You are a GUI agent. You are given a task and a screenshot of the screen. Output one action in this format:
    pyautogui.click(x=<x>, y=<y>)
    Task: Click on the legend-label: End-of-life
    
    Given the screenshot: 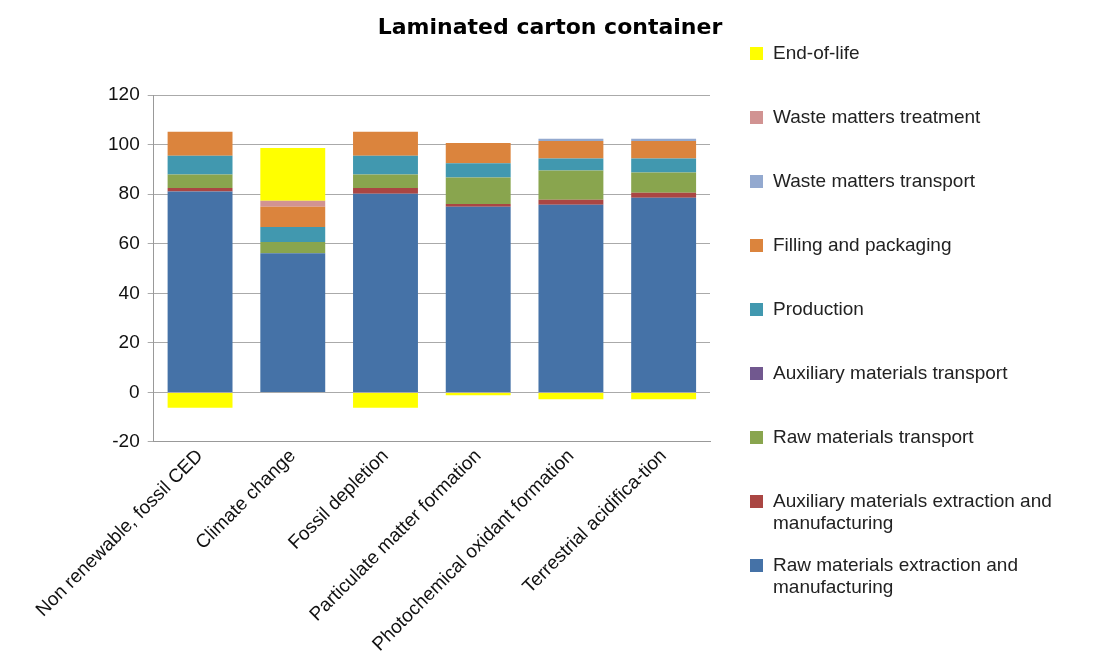 What is the action you would take?
    pyautogui.click(x=816, y=53)
    